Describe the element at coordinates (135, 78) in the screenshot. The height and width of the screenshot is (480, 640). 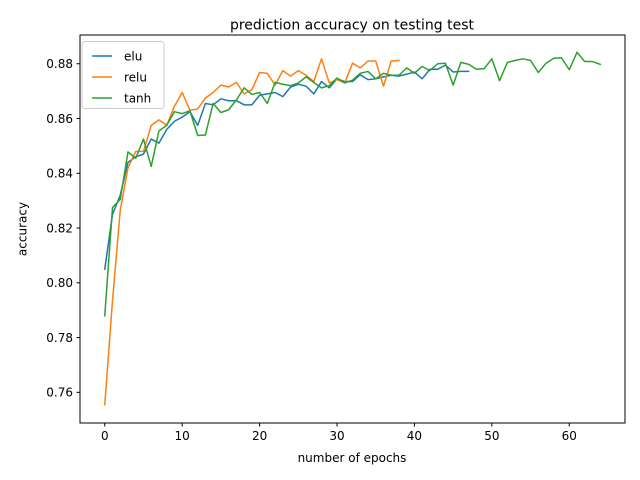
I see `legend-label-relu: relu` at that location.